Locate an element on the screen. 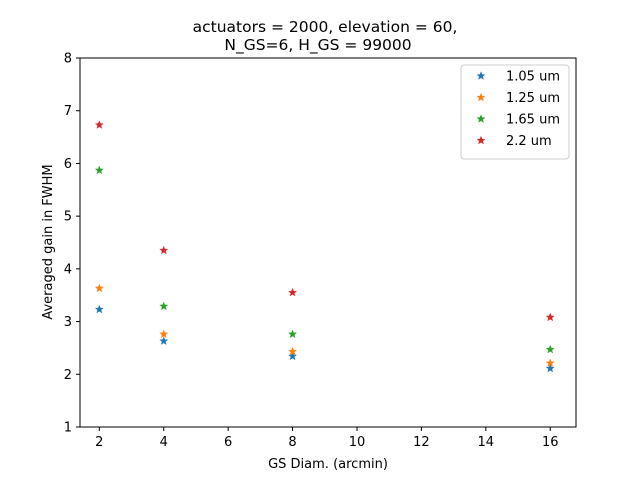 The height and width of the screenshot is (480, 640). legend: 1.05 um 1.25 um 1.65 um 2.2 um is located at coordinates (515, 112).